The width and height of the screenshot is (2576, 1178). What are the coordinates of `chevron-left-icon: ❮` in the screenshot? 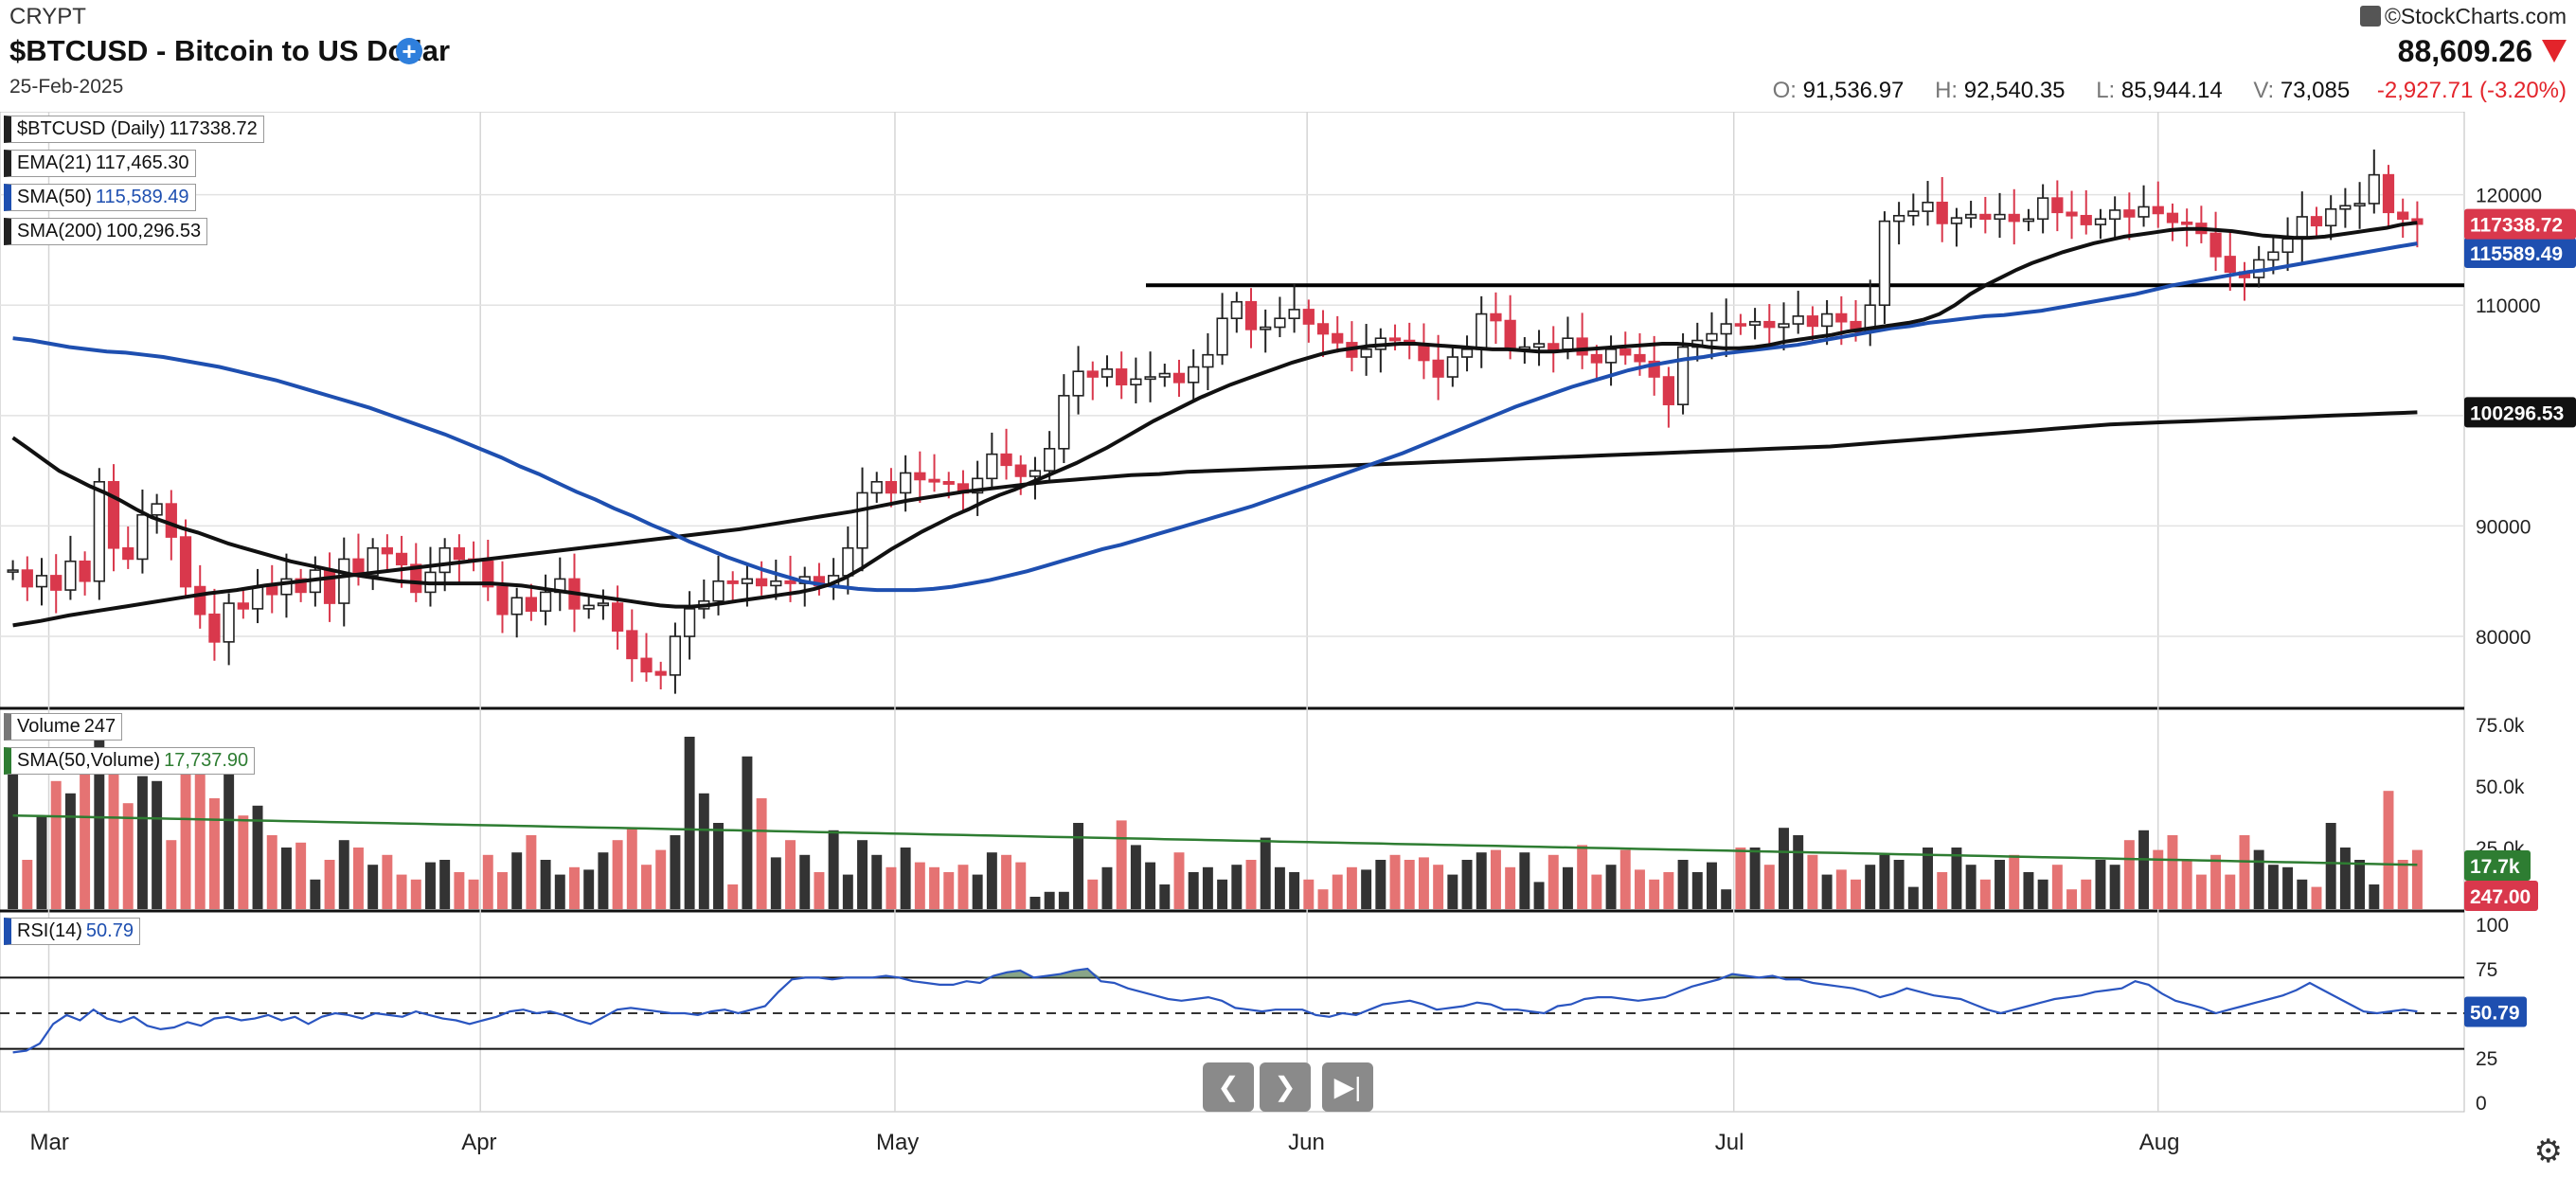 It's located at (1228, 1086).